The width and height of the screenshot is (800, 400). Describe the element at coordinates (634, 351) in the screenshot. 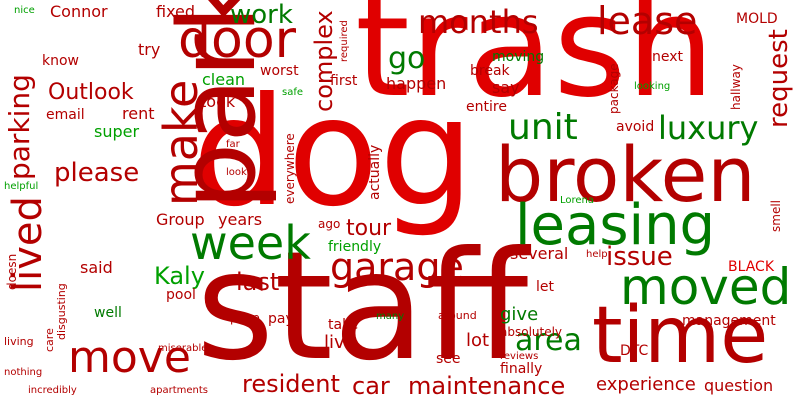

I see `word-dtc: DTC` at that location.